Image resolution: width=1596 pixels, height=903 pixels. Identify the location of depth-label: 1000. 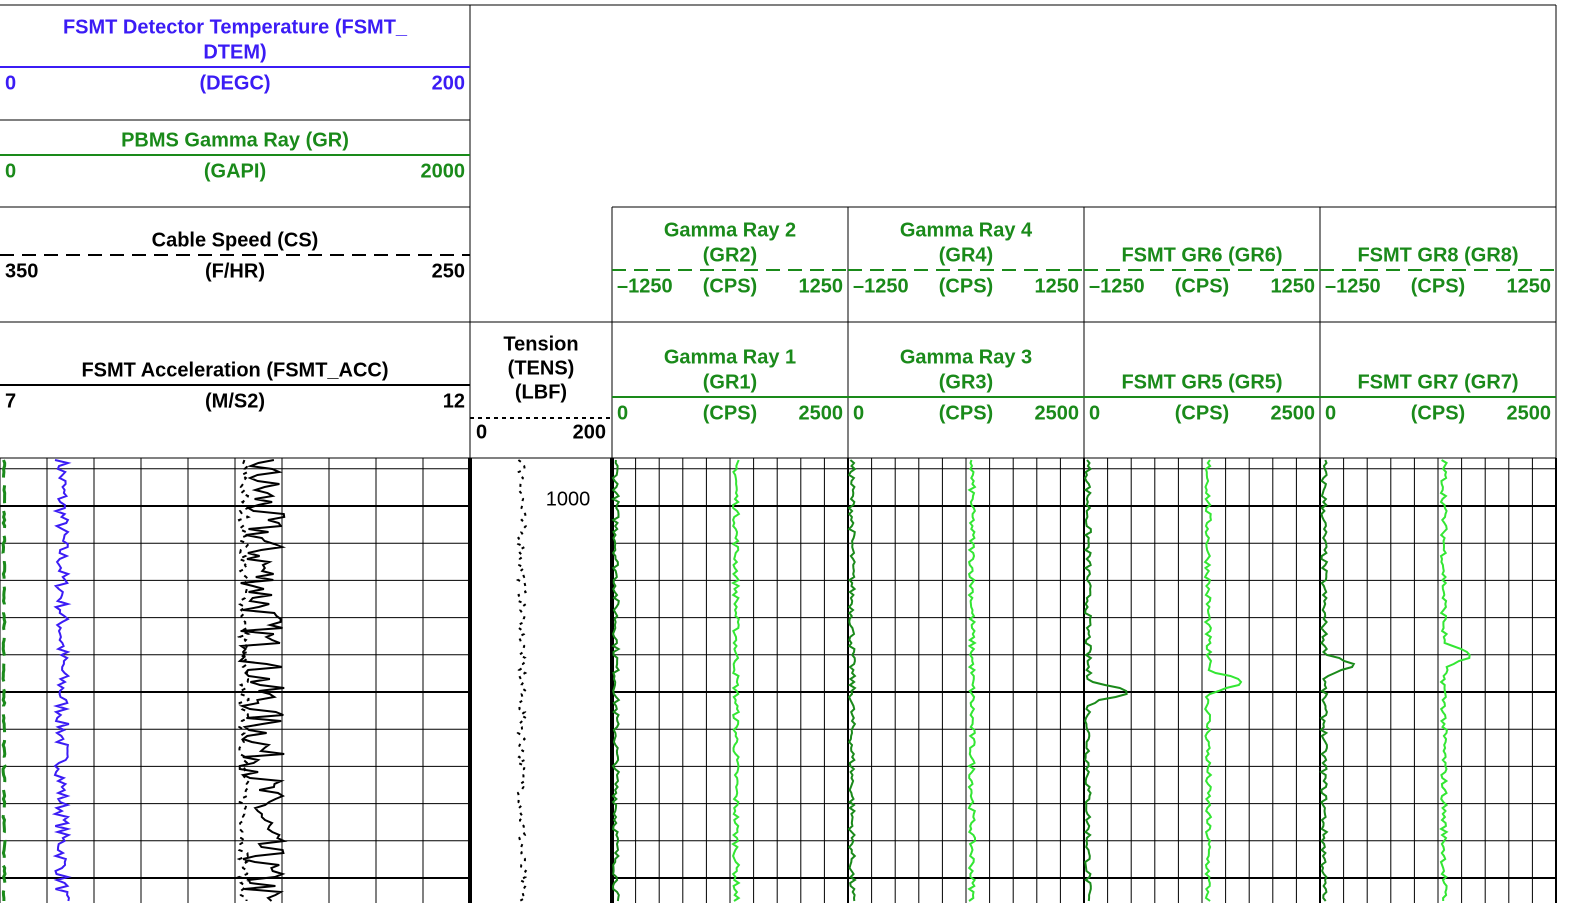
(568, 499).